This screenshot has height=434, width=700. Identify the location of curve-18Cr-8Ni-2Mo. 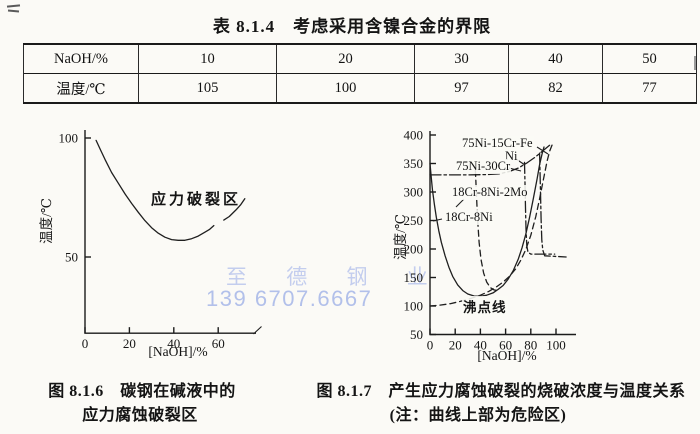
(486, 230).